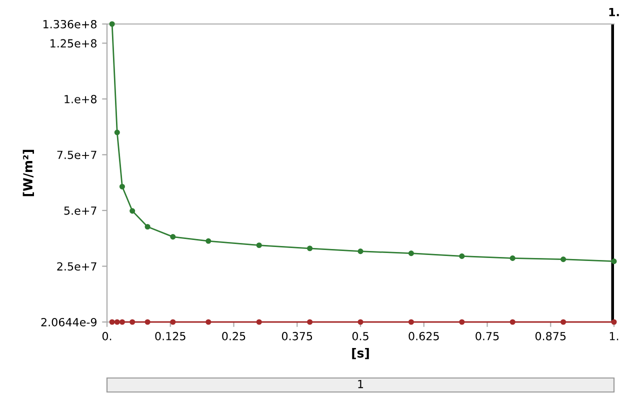 The image size is (640, 405). Describe the element at coordinates (76, 266) in the screenshot. I see `y-tick-label: 2.5e+7` at that location.